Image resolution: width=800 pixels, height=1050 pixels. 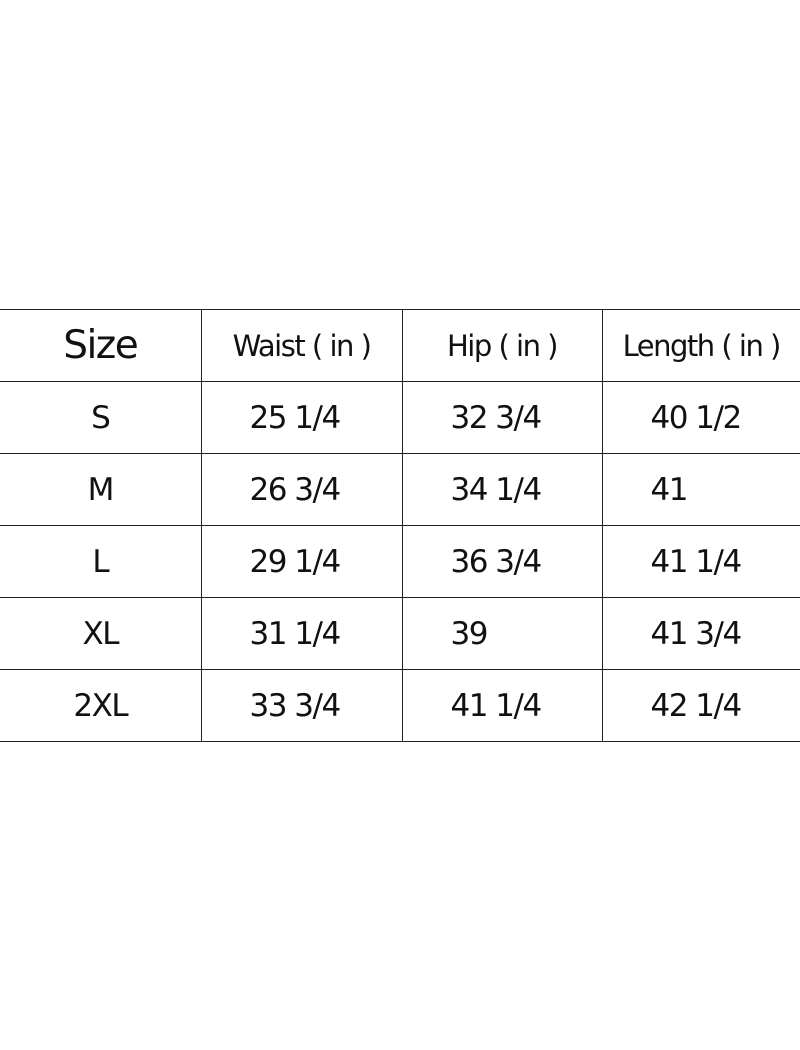 I want to click on size-cell: 2XL, so click(x=101, y=705).